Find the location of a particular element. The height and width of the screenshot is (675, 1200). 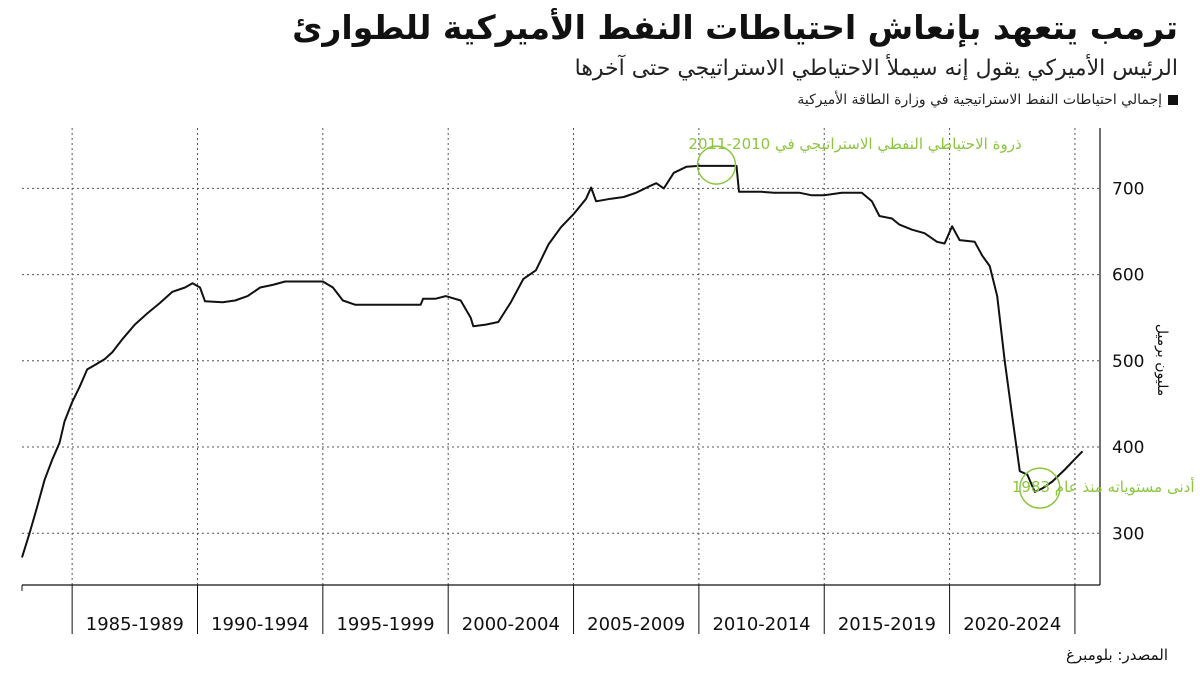

x-category-label: 2010-2014 is located at coordinates (761, 624).